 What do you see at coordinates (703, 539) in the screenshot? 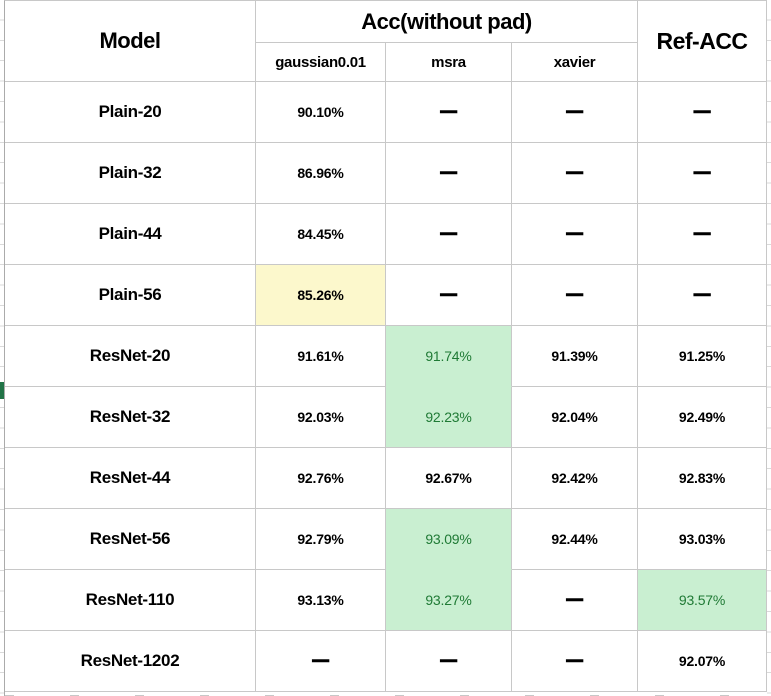
I see `cell-ref-acc: 93.03%` at bounding box center [703, 539].